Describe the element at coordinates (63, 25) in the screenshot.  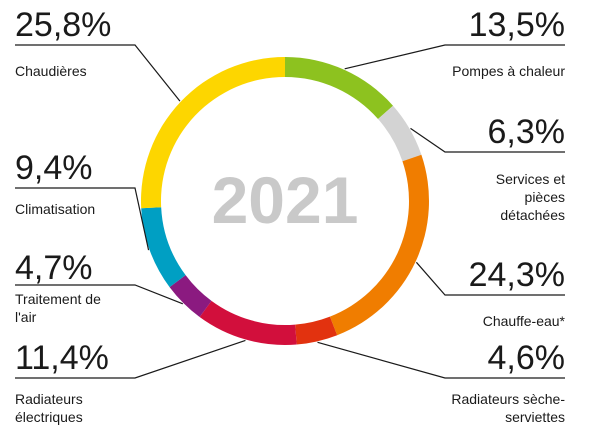
I see `value-label: 25,8%` at that location.